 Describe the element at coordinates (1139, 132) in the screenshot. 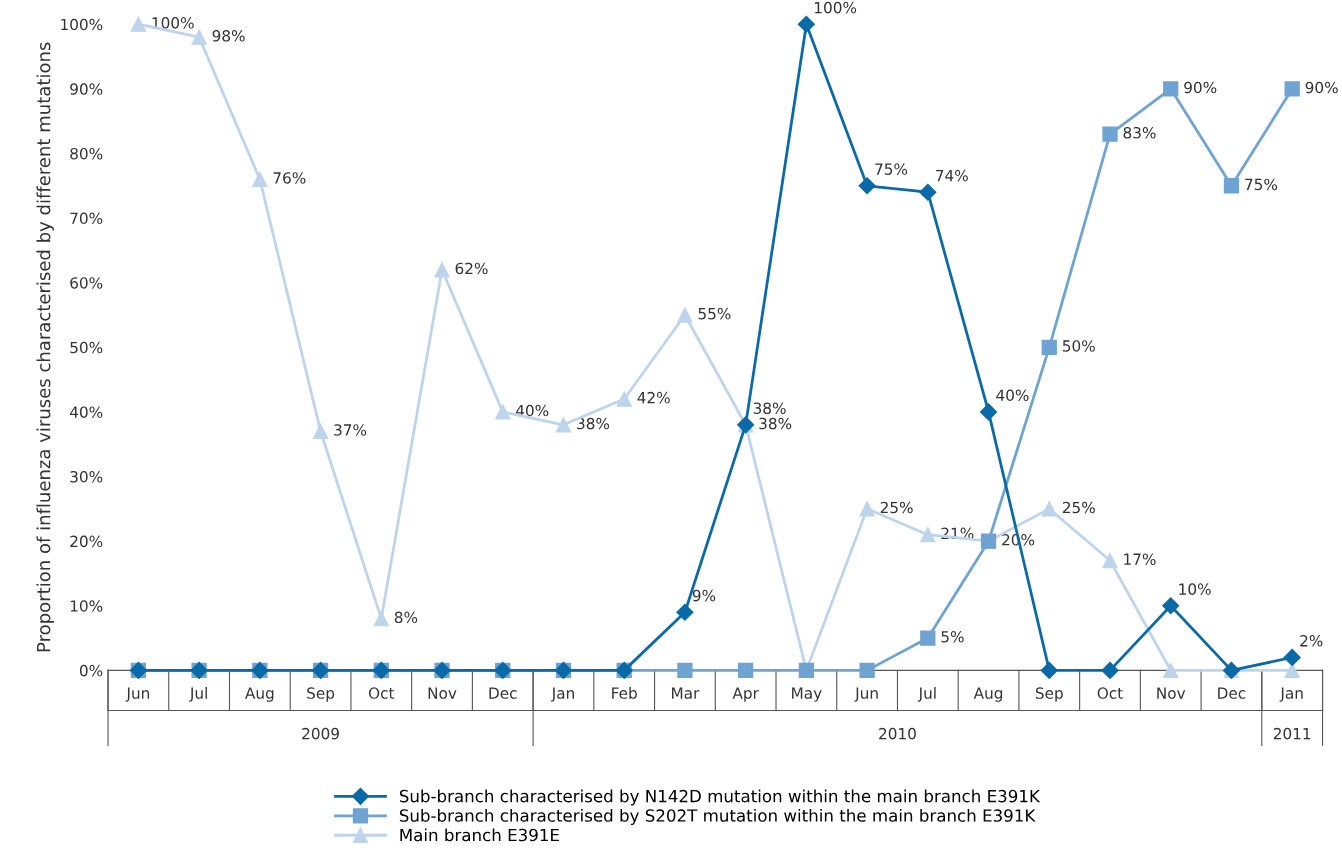

I see `data-label: 83%` at that location.